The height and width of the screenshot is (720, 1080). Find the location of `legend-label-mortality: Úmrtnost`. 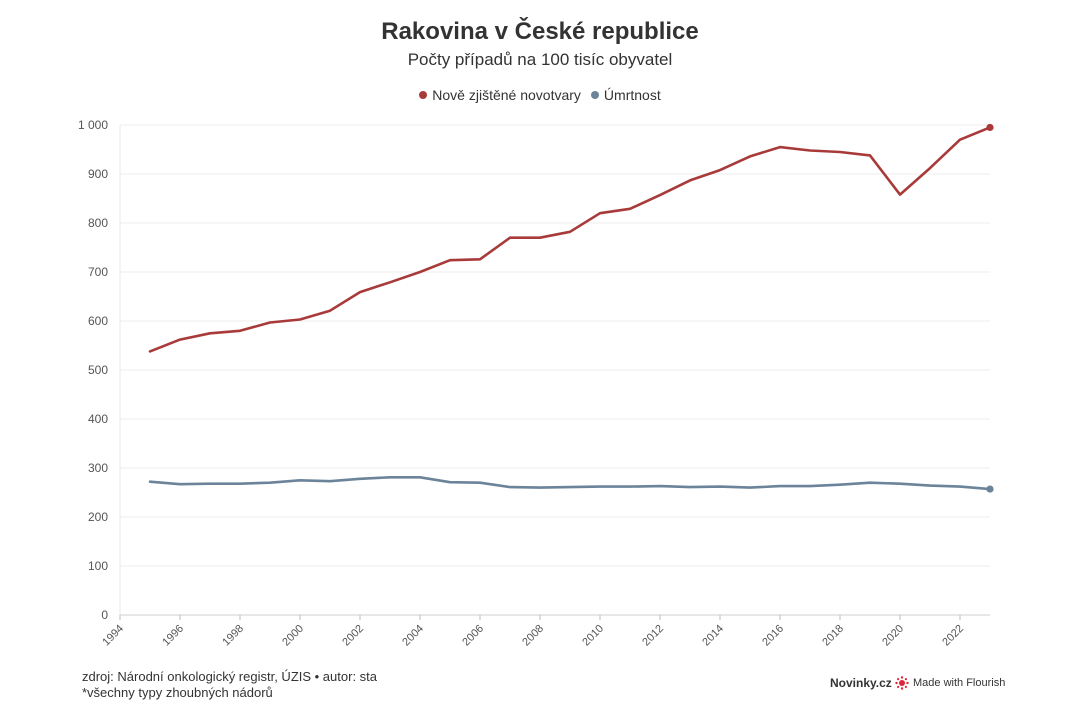

legend-label-mortality: Úmrtnost is located at coordinates (632, 95).